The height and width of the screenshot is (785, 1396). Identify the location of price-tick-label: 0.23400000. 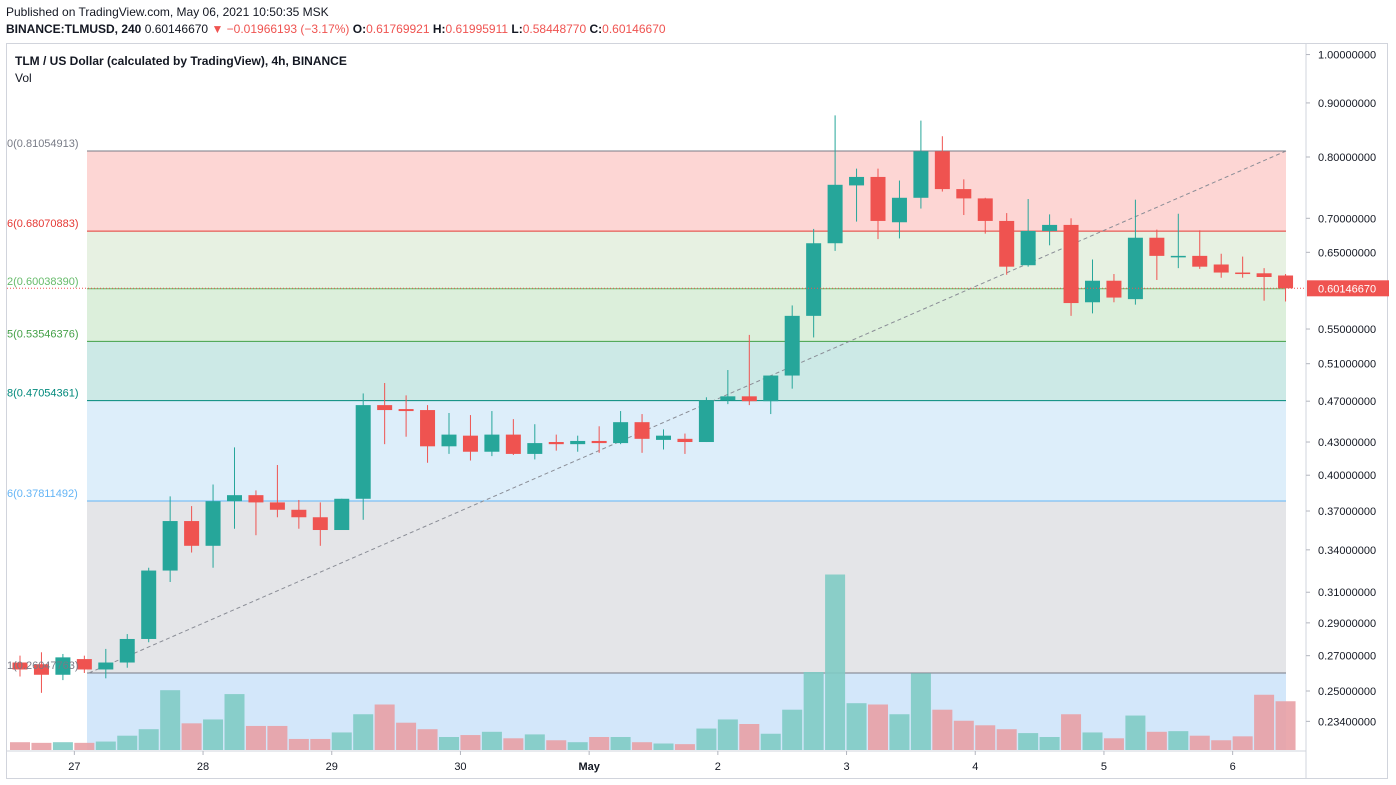
(1347, 722).